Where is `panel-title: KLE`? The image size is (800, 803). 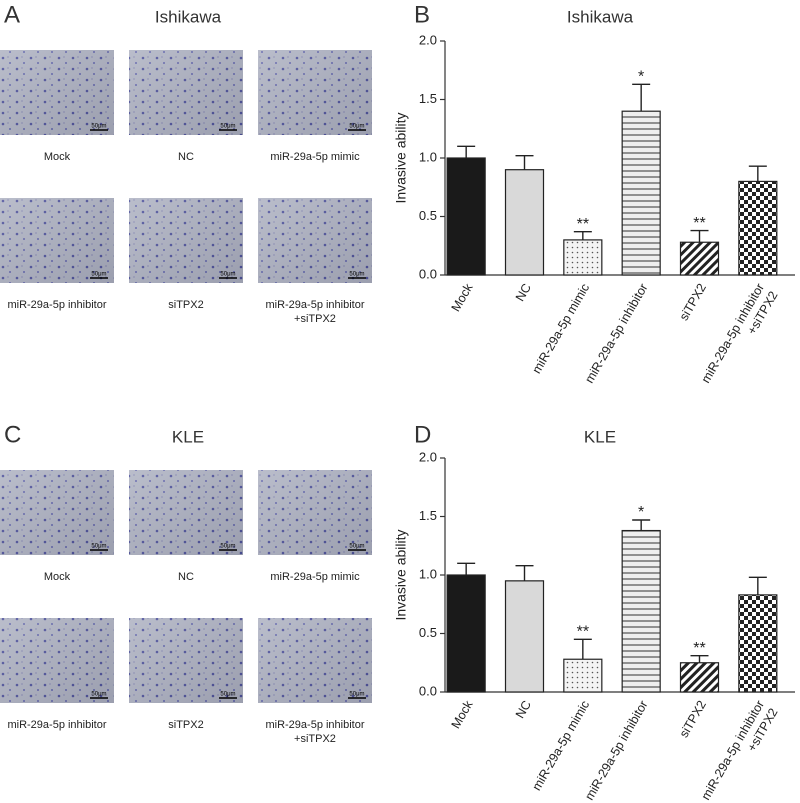 panel-title: KLE is located at coordinates (188, 436).